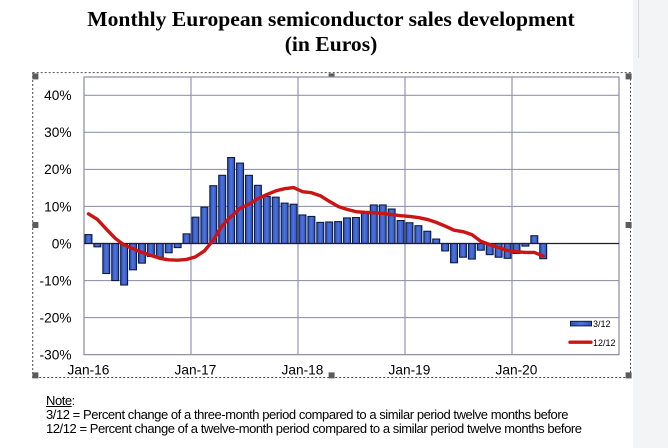 The height and width of the screenshot is (448, 668). I want to click on svg-text: -30%, so click(56, 354).